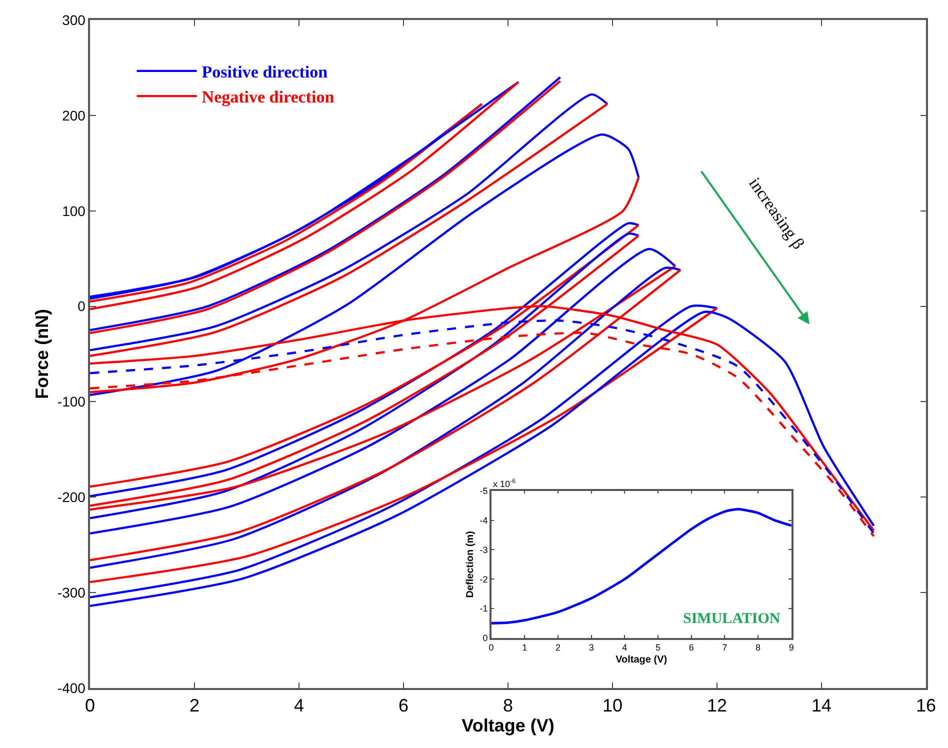 The width and height of the screenshot is (948, 748). What do you see at coordinates (725, 647) in the screenshot?
I see `x-tick-label: 7` at bounding box center [725, 647].